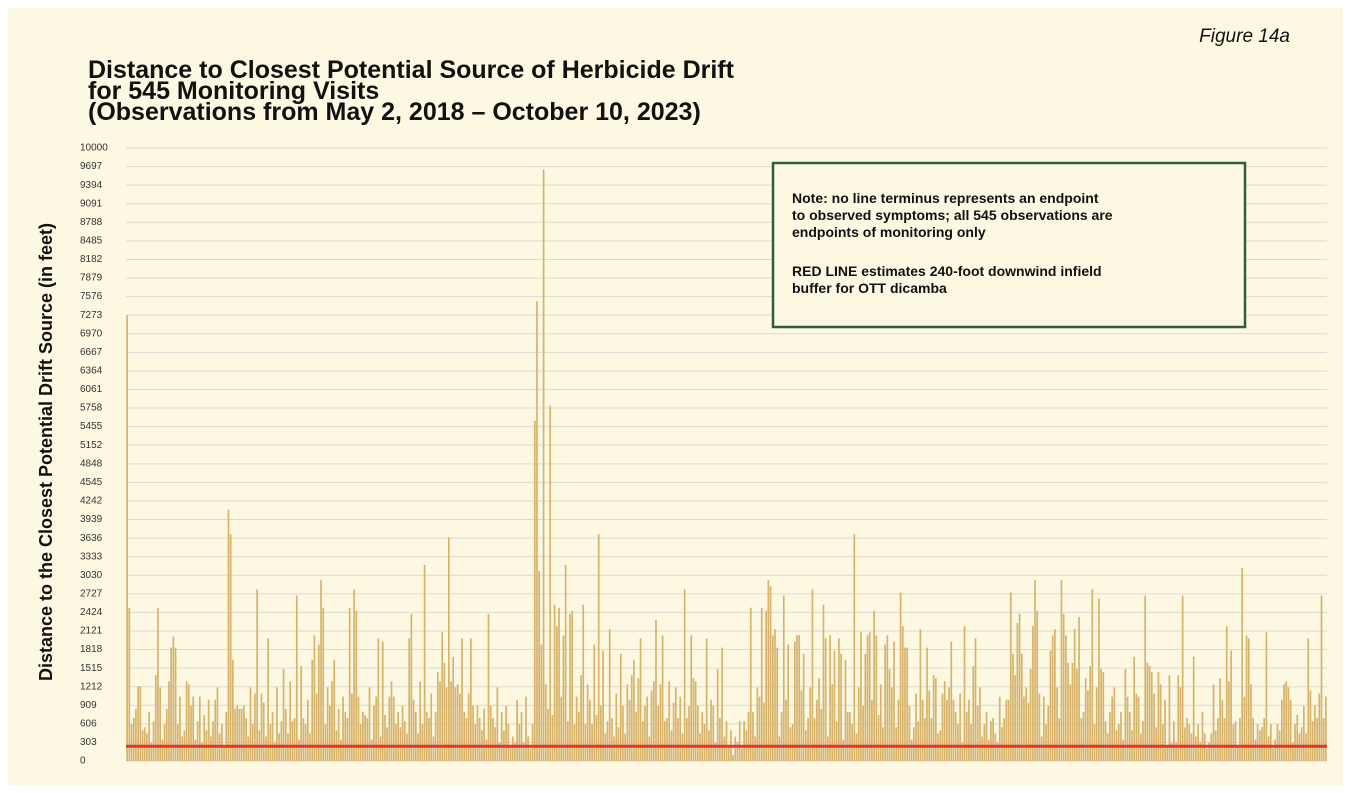 The width and height of the screenshot is (1351, 793). I want to click on y-tick-label: 2424, so click(91, 612).